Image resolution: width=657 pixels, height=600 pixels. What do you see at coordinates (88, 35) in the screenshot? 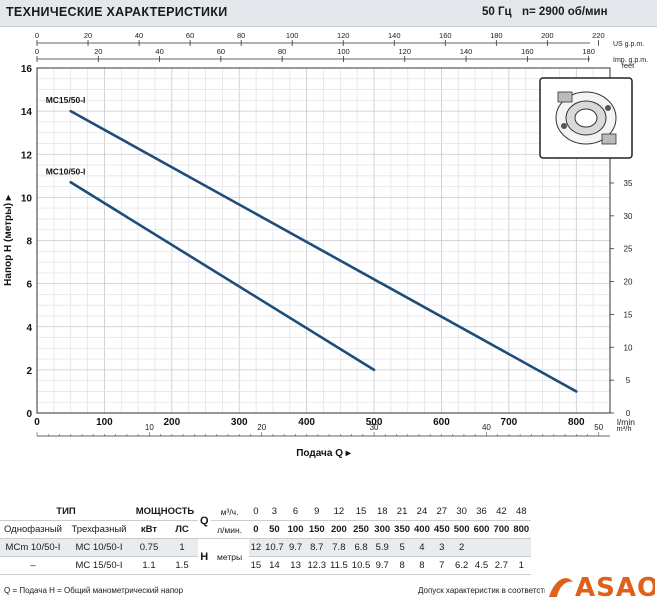
I see `us-gpm-tick-label: 20` at bounding box center [88, 35].